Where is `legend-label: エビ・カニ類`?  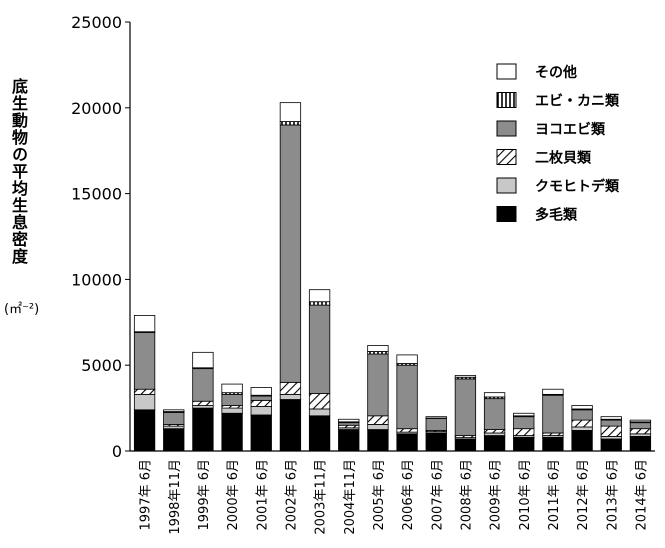 legend-label: エビ・カニ類 is located at coordinates (577, 102).